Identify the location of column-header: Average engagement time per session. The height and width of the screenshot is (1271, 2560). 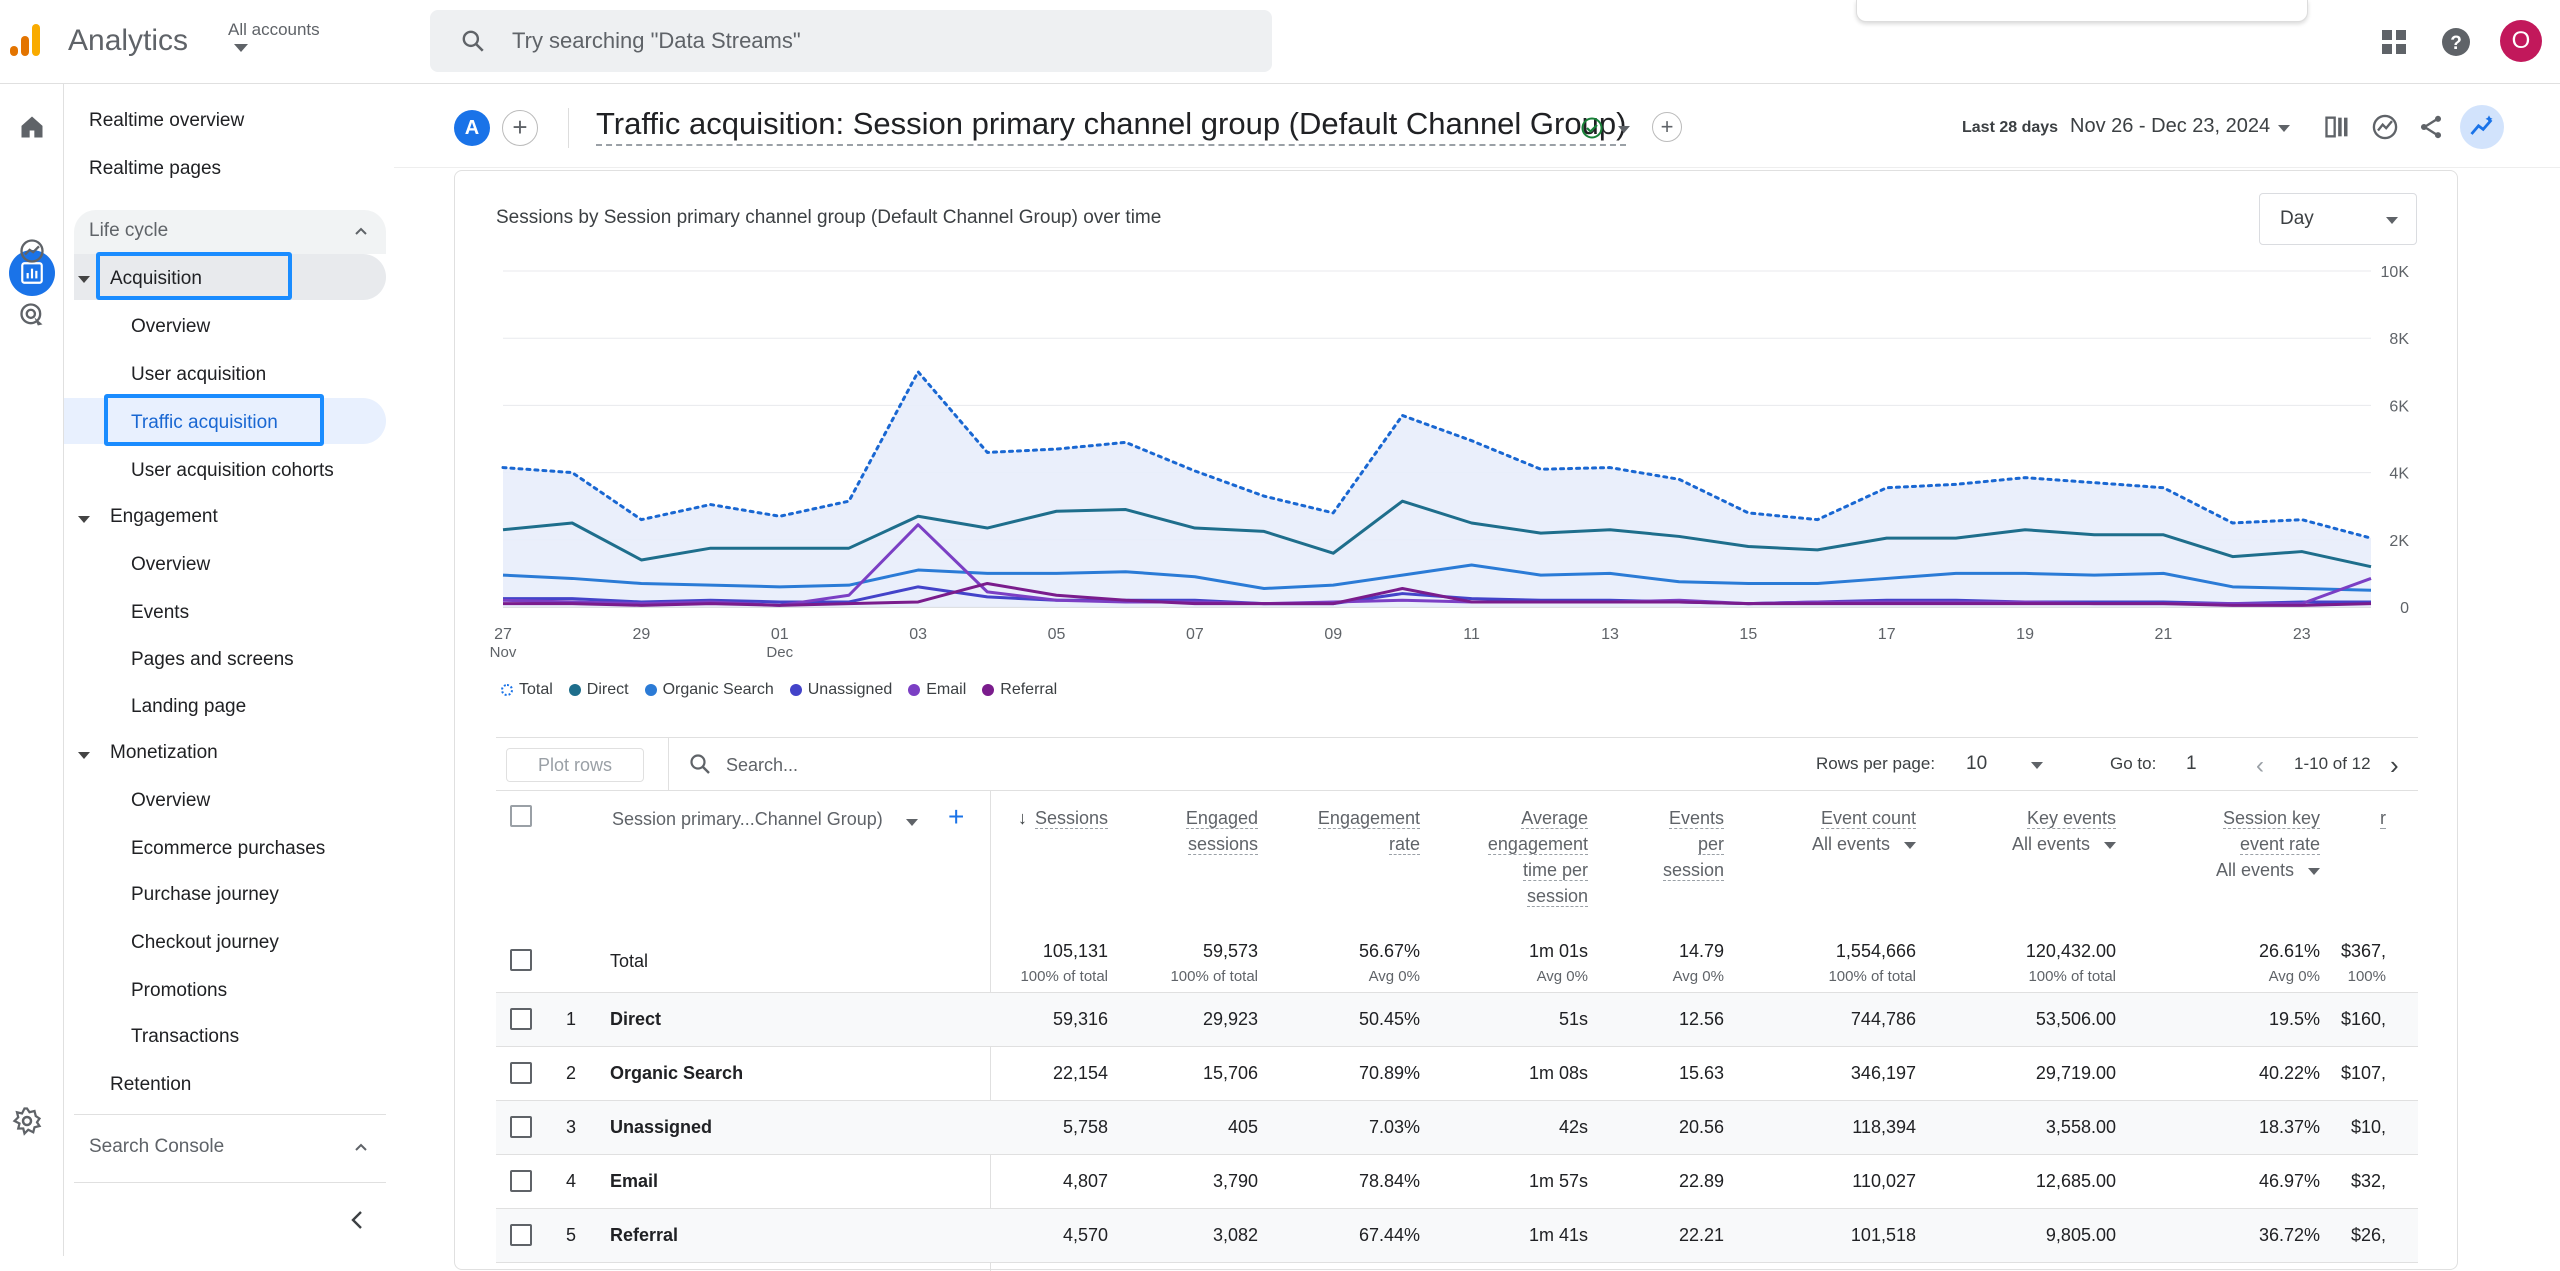
(1537, 857).